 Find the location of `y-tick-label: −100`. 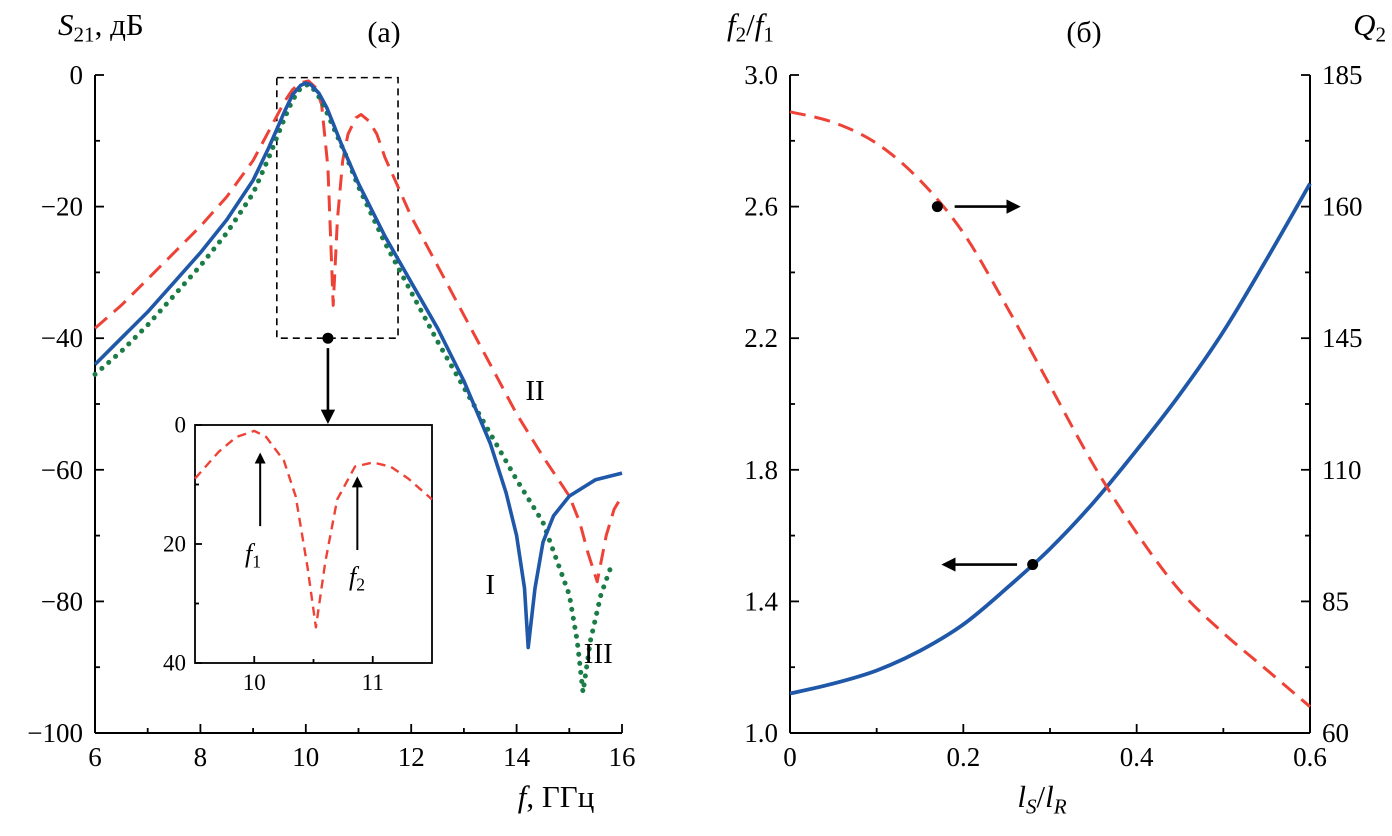

y-tick-label: −100 is located at coordinates (55, 733).